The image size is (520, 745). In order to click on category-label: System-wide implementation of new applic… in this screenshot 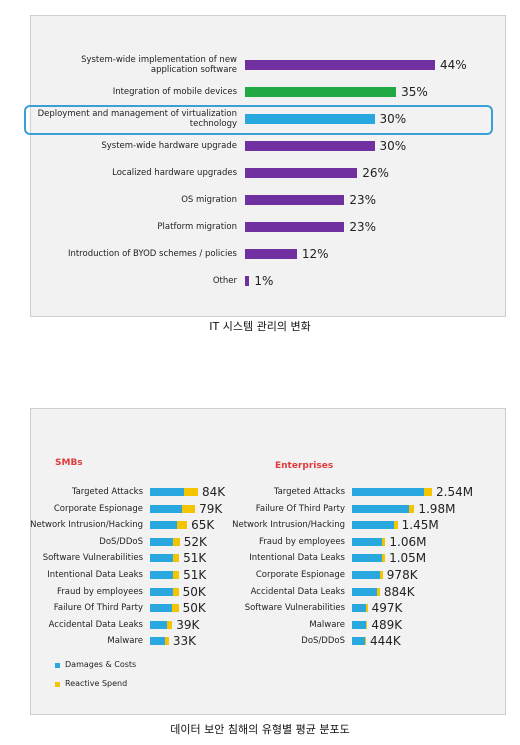, I will do `click(159, 65)`.